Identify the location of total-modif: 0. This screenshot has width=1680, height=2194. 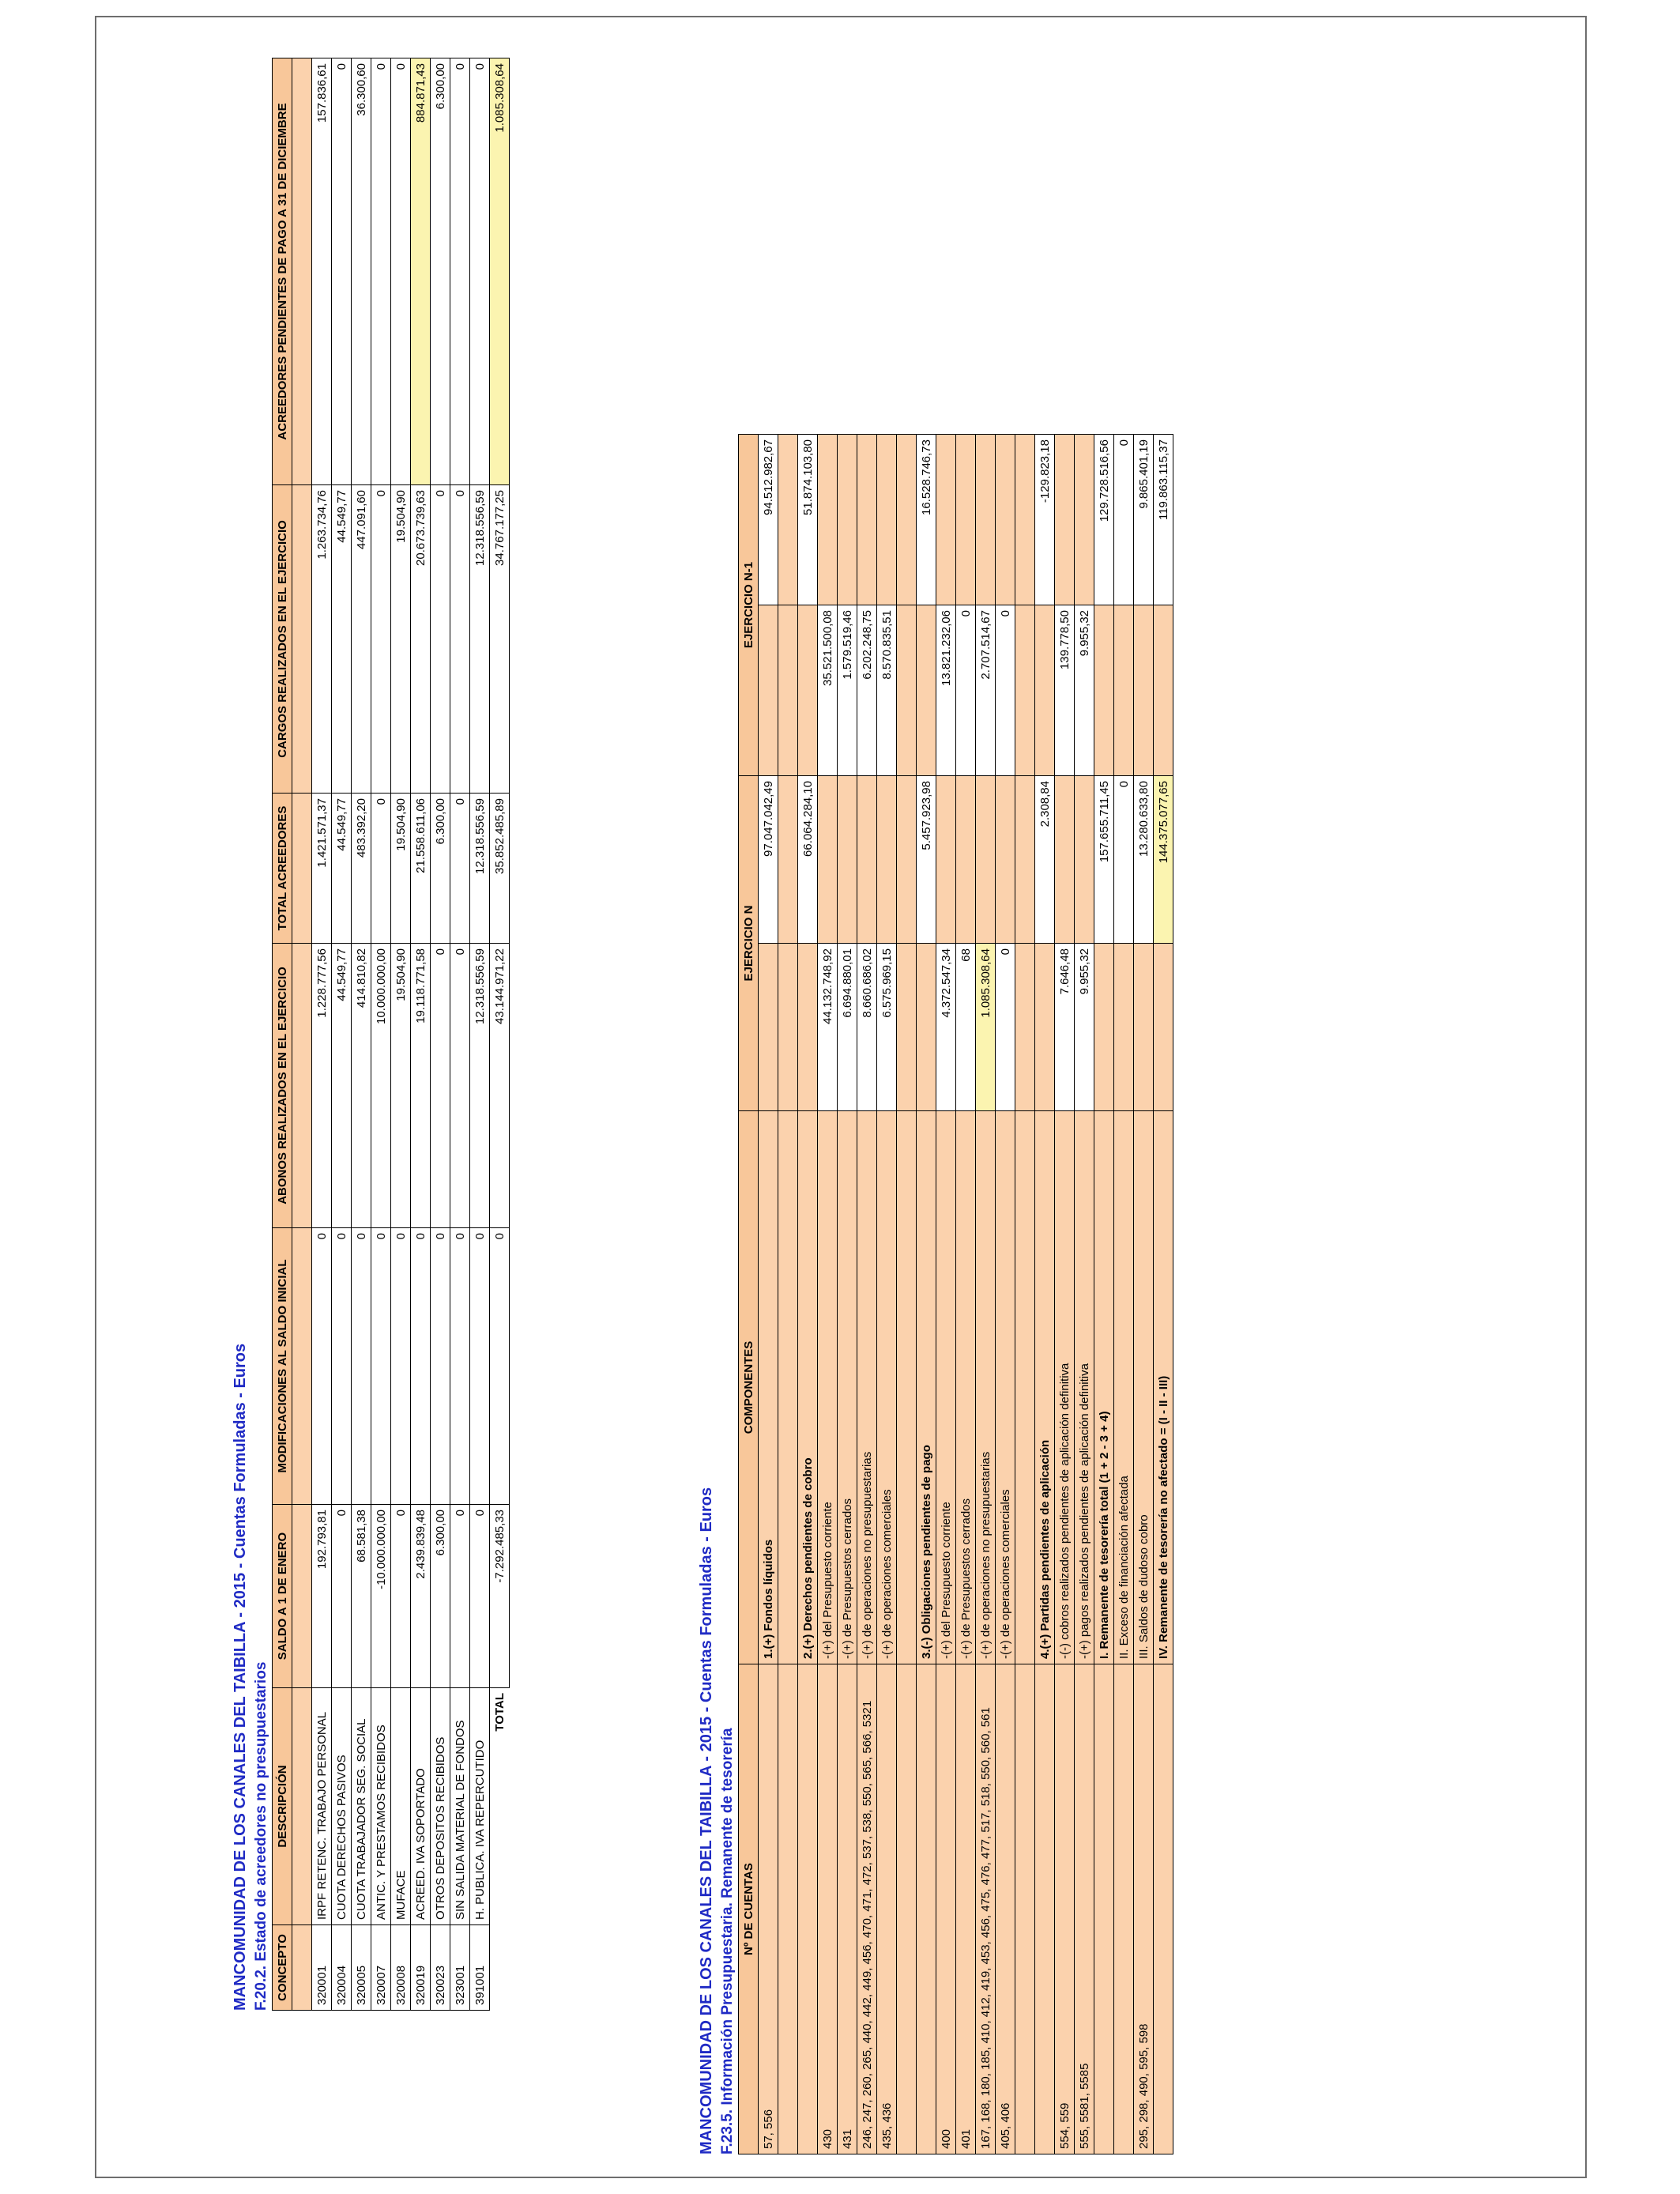
(499, 1366).